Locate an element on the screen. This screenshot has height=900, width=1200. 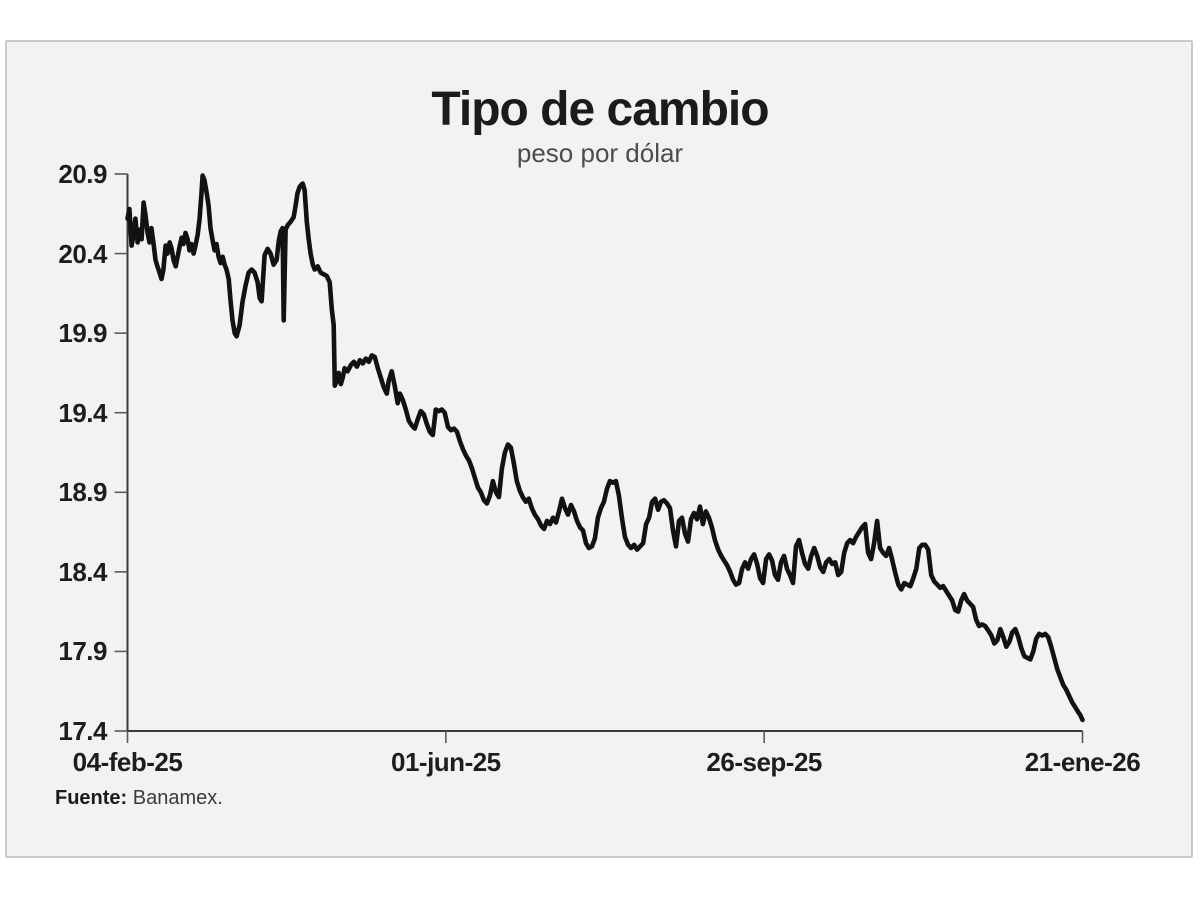
y-axis-tick-label: 19.9 is located at coordinates (82, 333).